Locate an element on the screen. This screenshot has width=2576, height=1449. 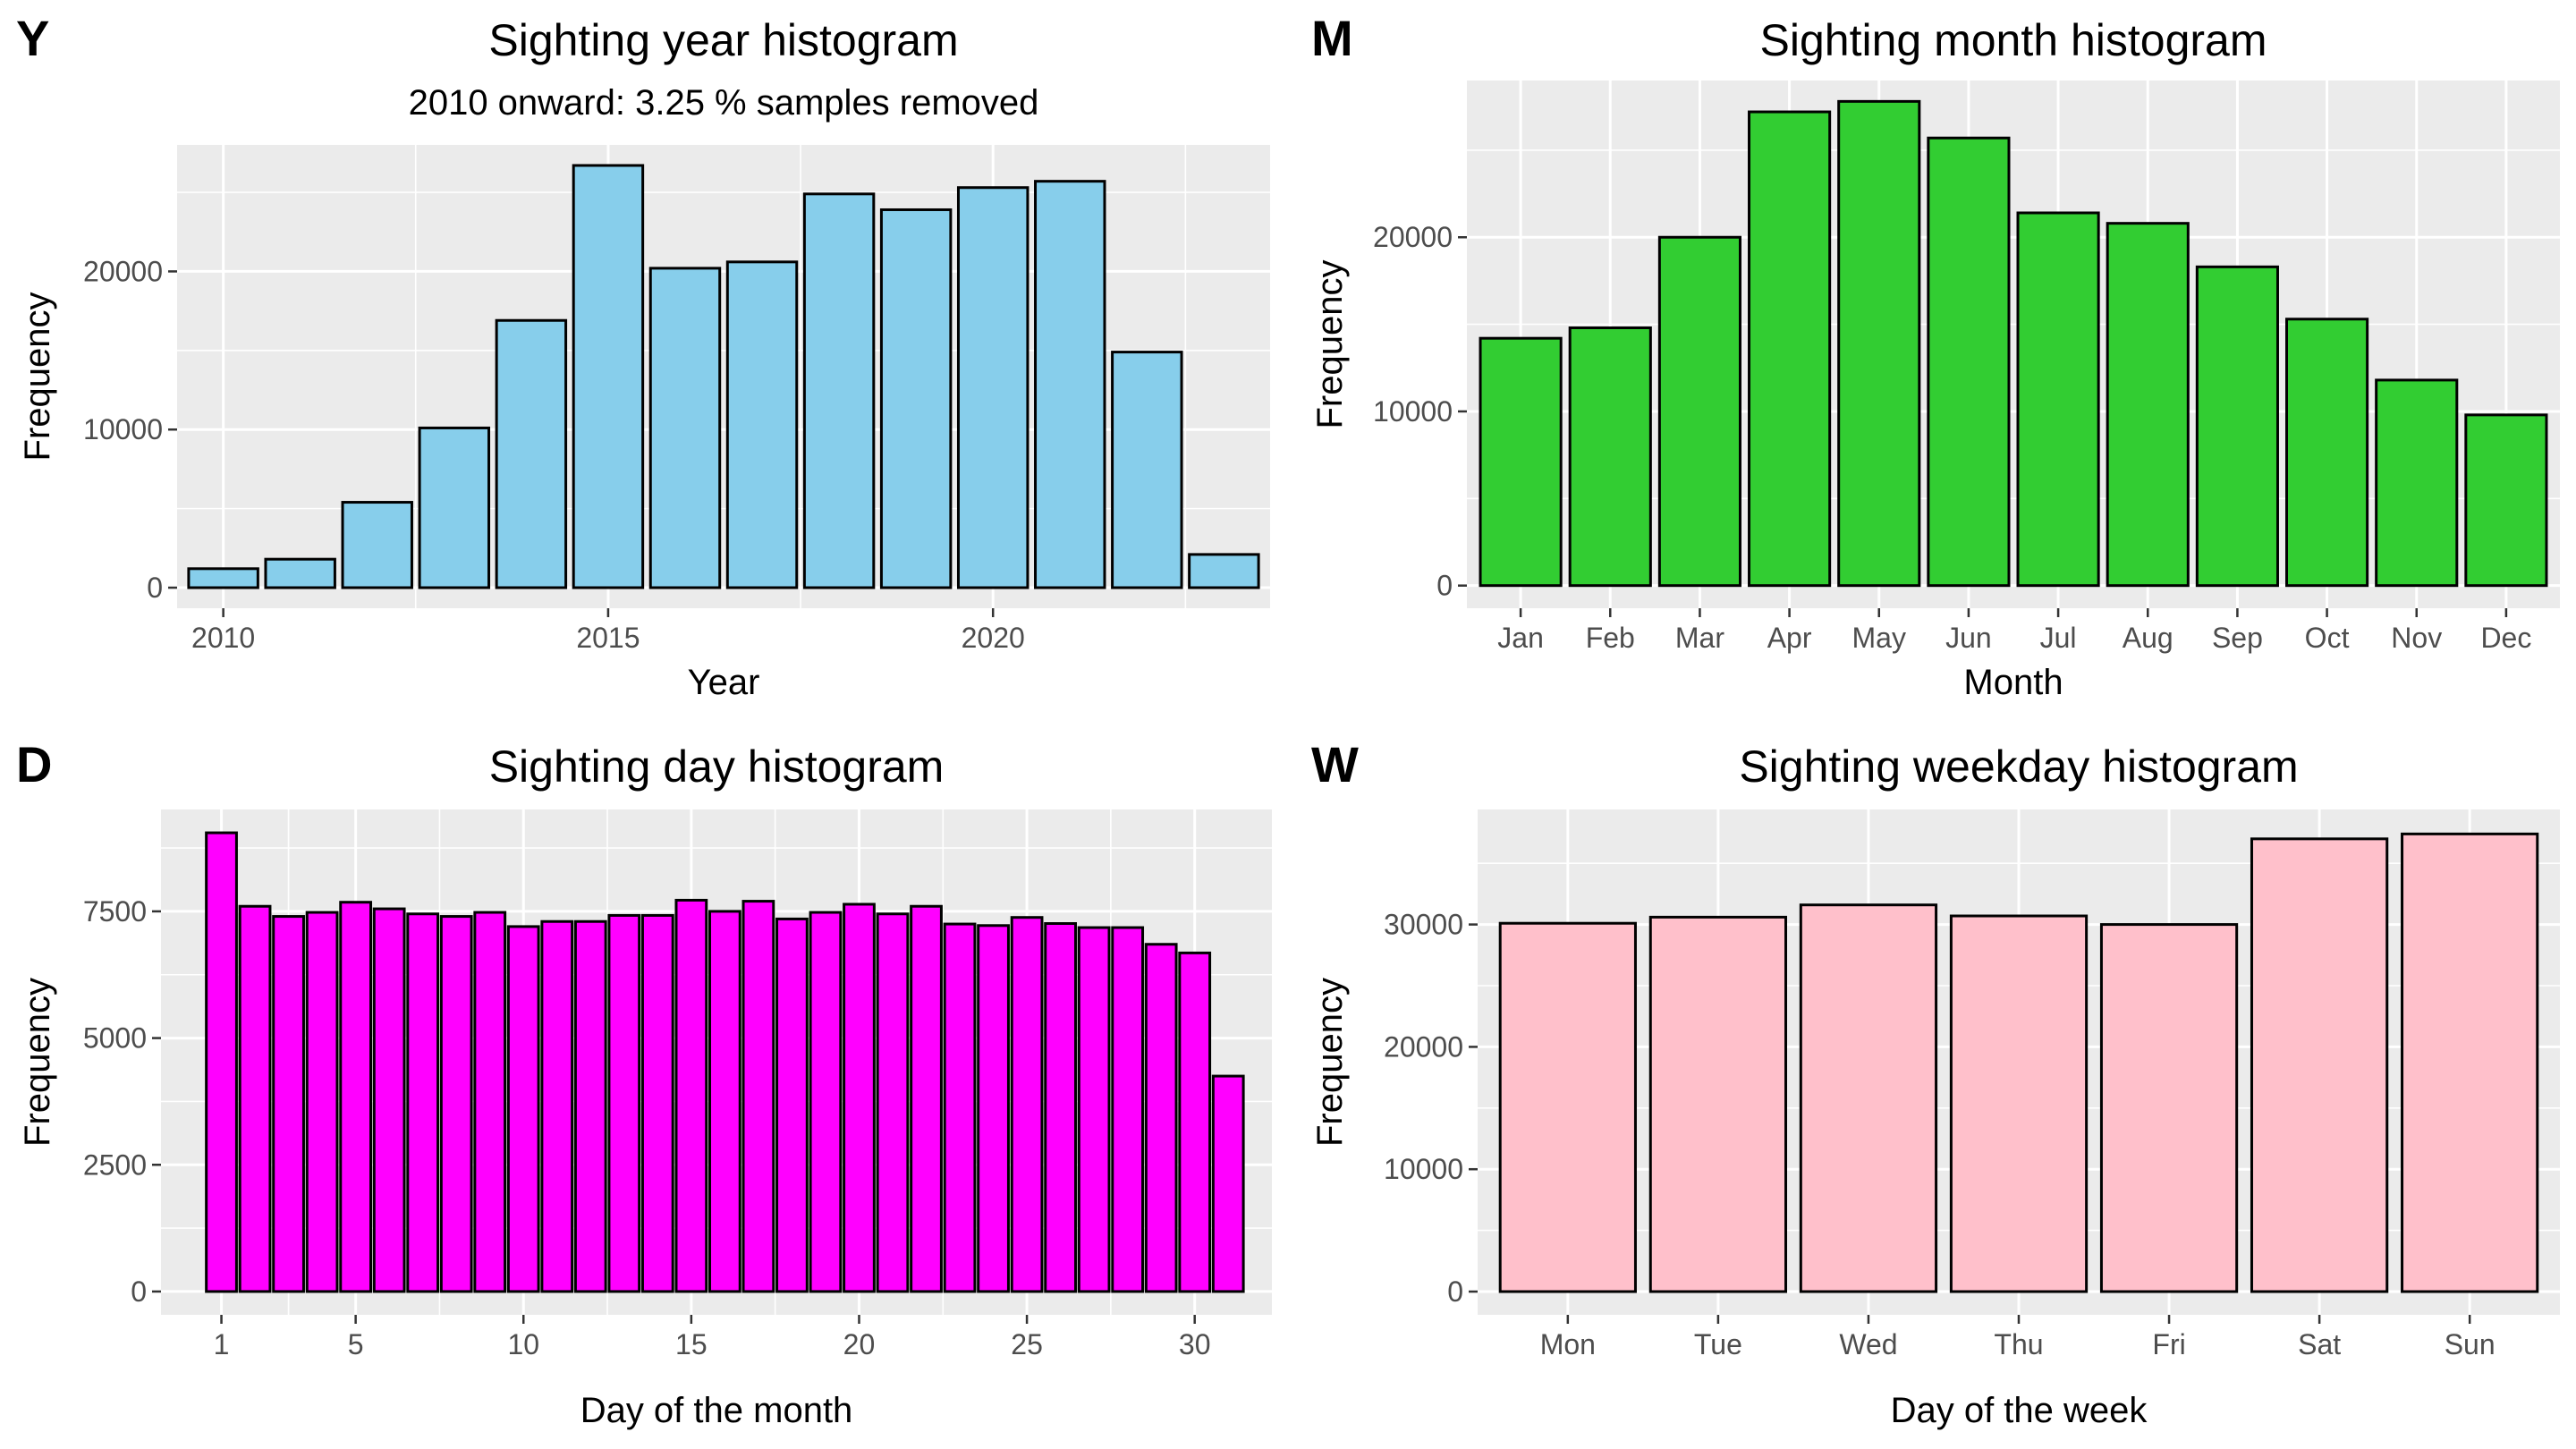
bar-2013 is located at coordinates (454, 507).